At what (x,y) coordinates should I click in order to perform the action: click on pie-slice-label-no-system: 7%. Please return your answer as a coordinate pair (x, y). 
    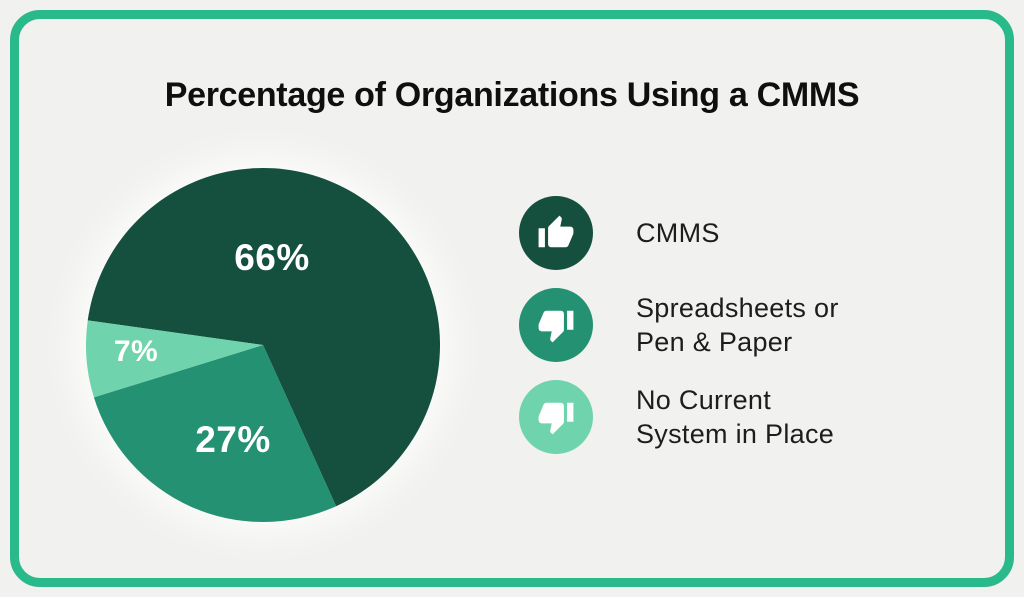
    Looking at the image, I should click on (136, 351).